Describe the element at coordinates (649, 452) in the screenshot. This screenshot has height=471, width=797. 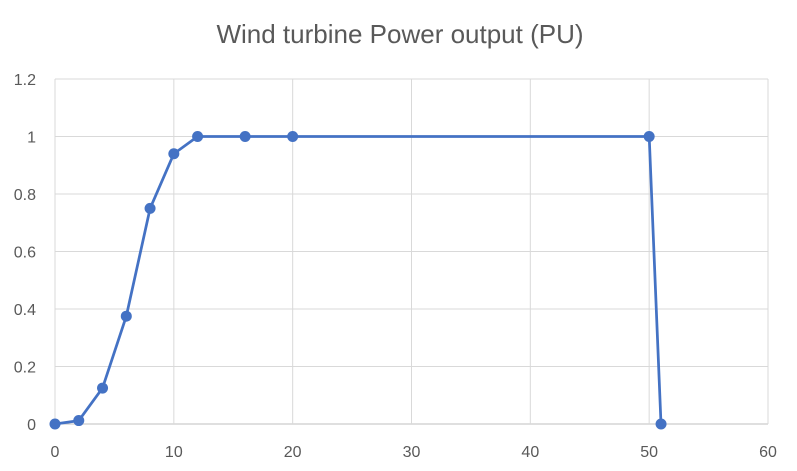
I see `x-tick-label: 50` at that location.